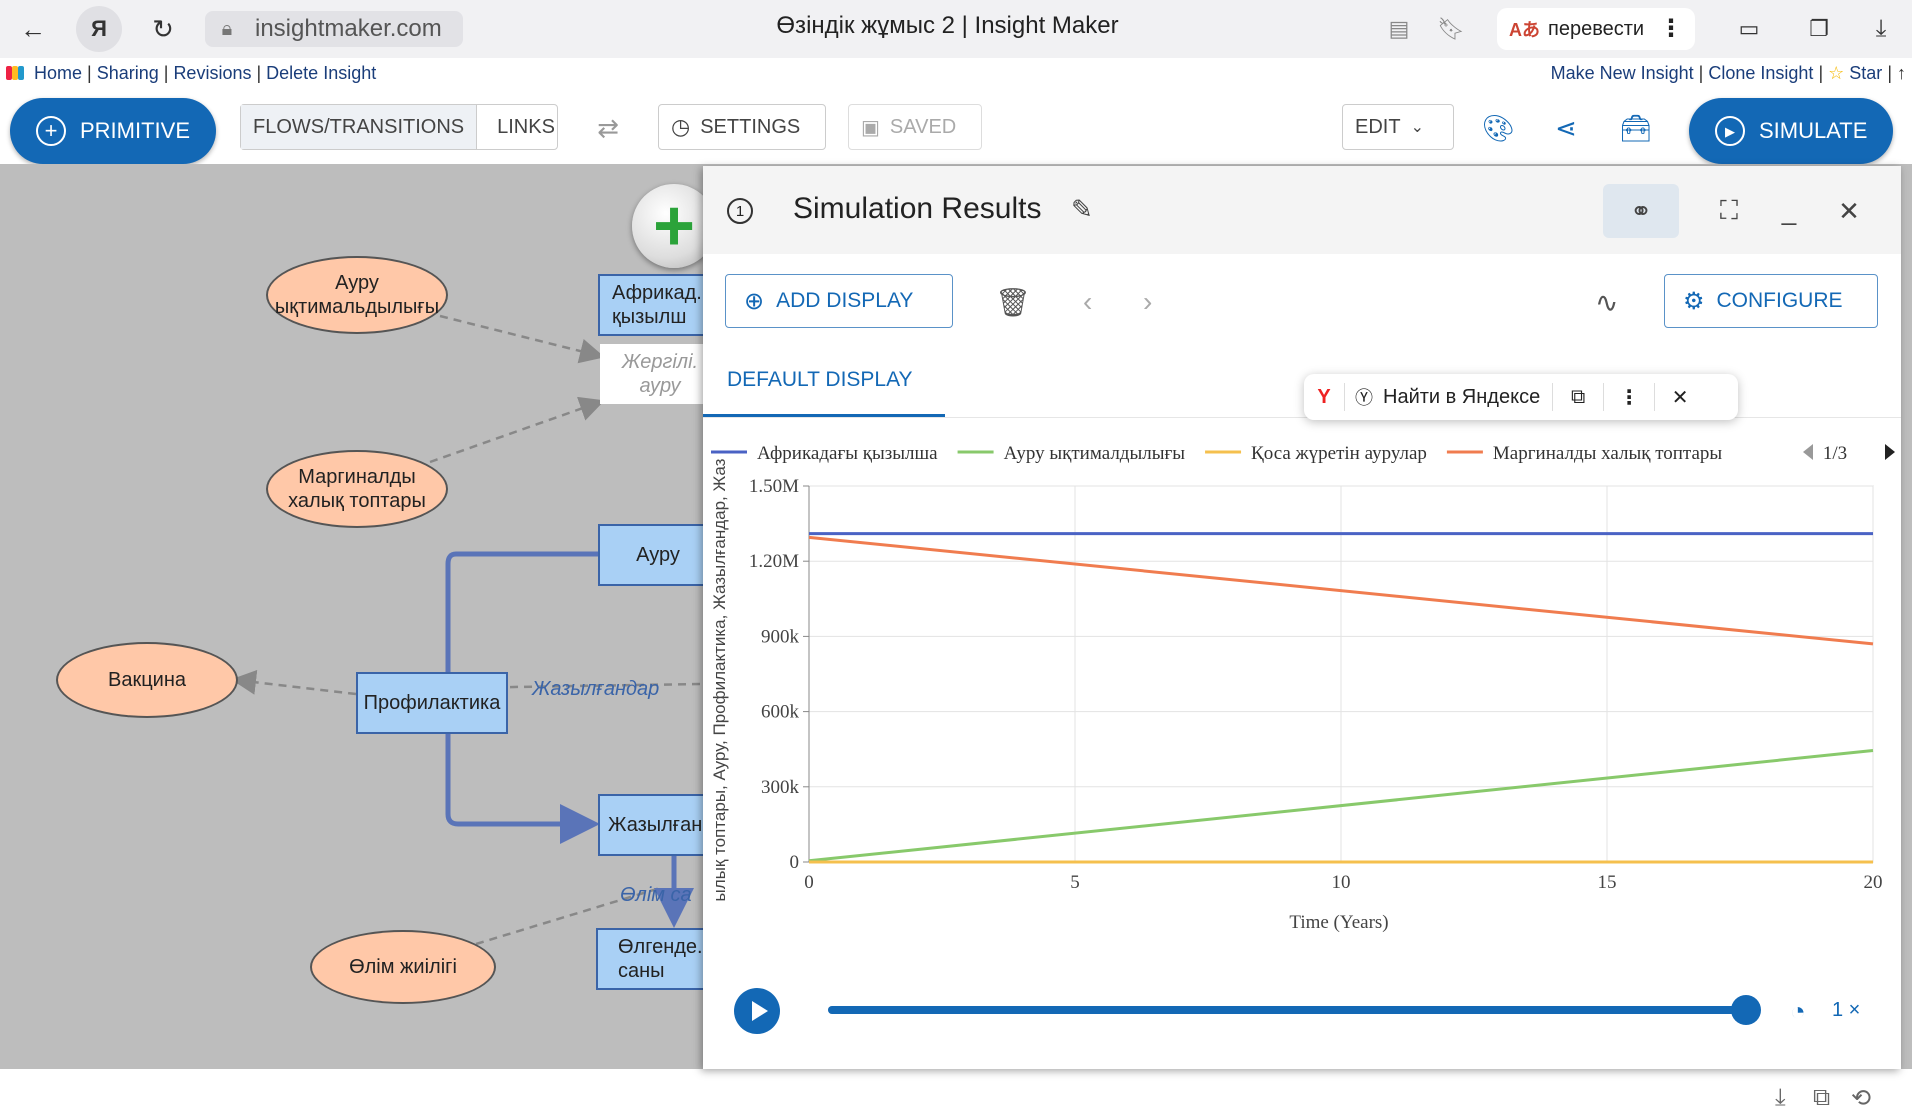  What do you see at coordinates (1622, 73) in the screenshot?
I see `nav-new-insight-link: Make New Insight` at bounding box center [1622, 73].